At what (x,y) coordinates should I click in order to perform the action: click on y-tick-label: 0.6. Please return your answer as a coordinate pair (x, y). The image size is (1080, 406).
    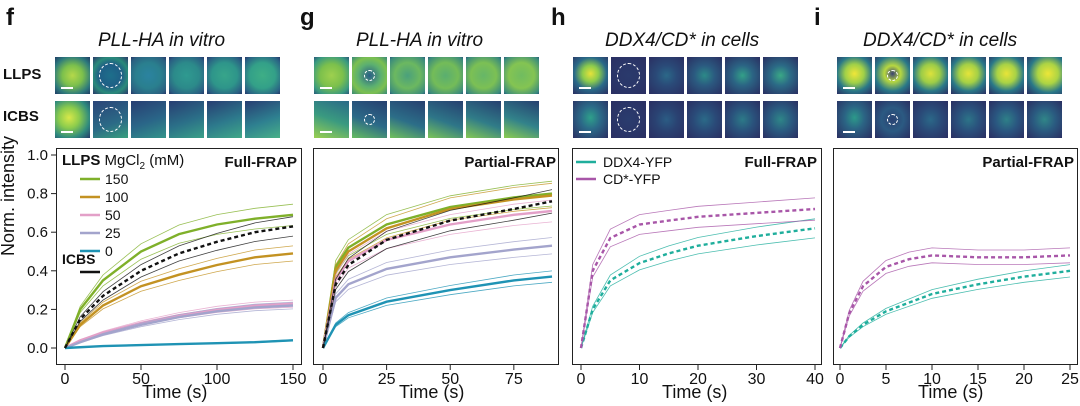
    Looking at the image, I should click on (37, 232).